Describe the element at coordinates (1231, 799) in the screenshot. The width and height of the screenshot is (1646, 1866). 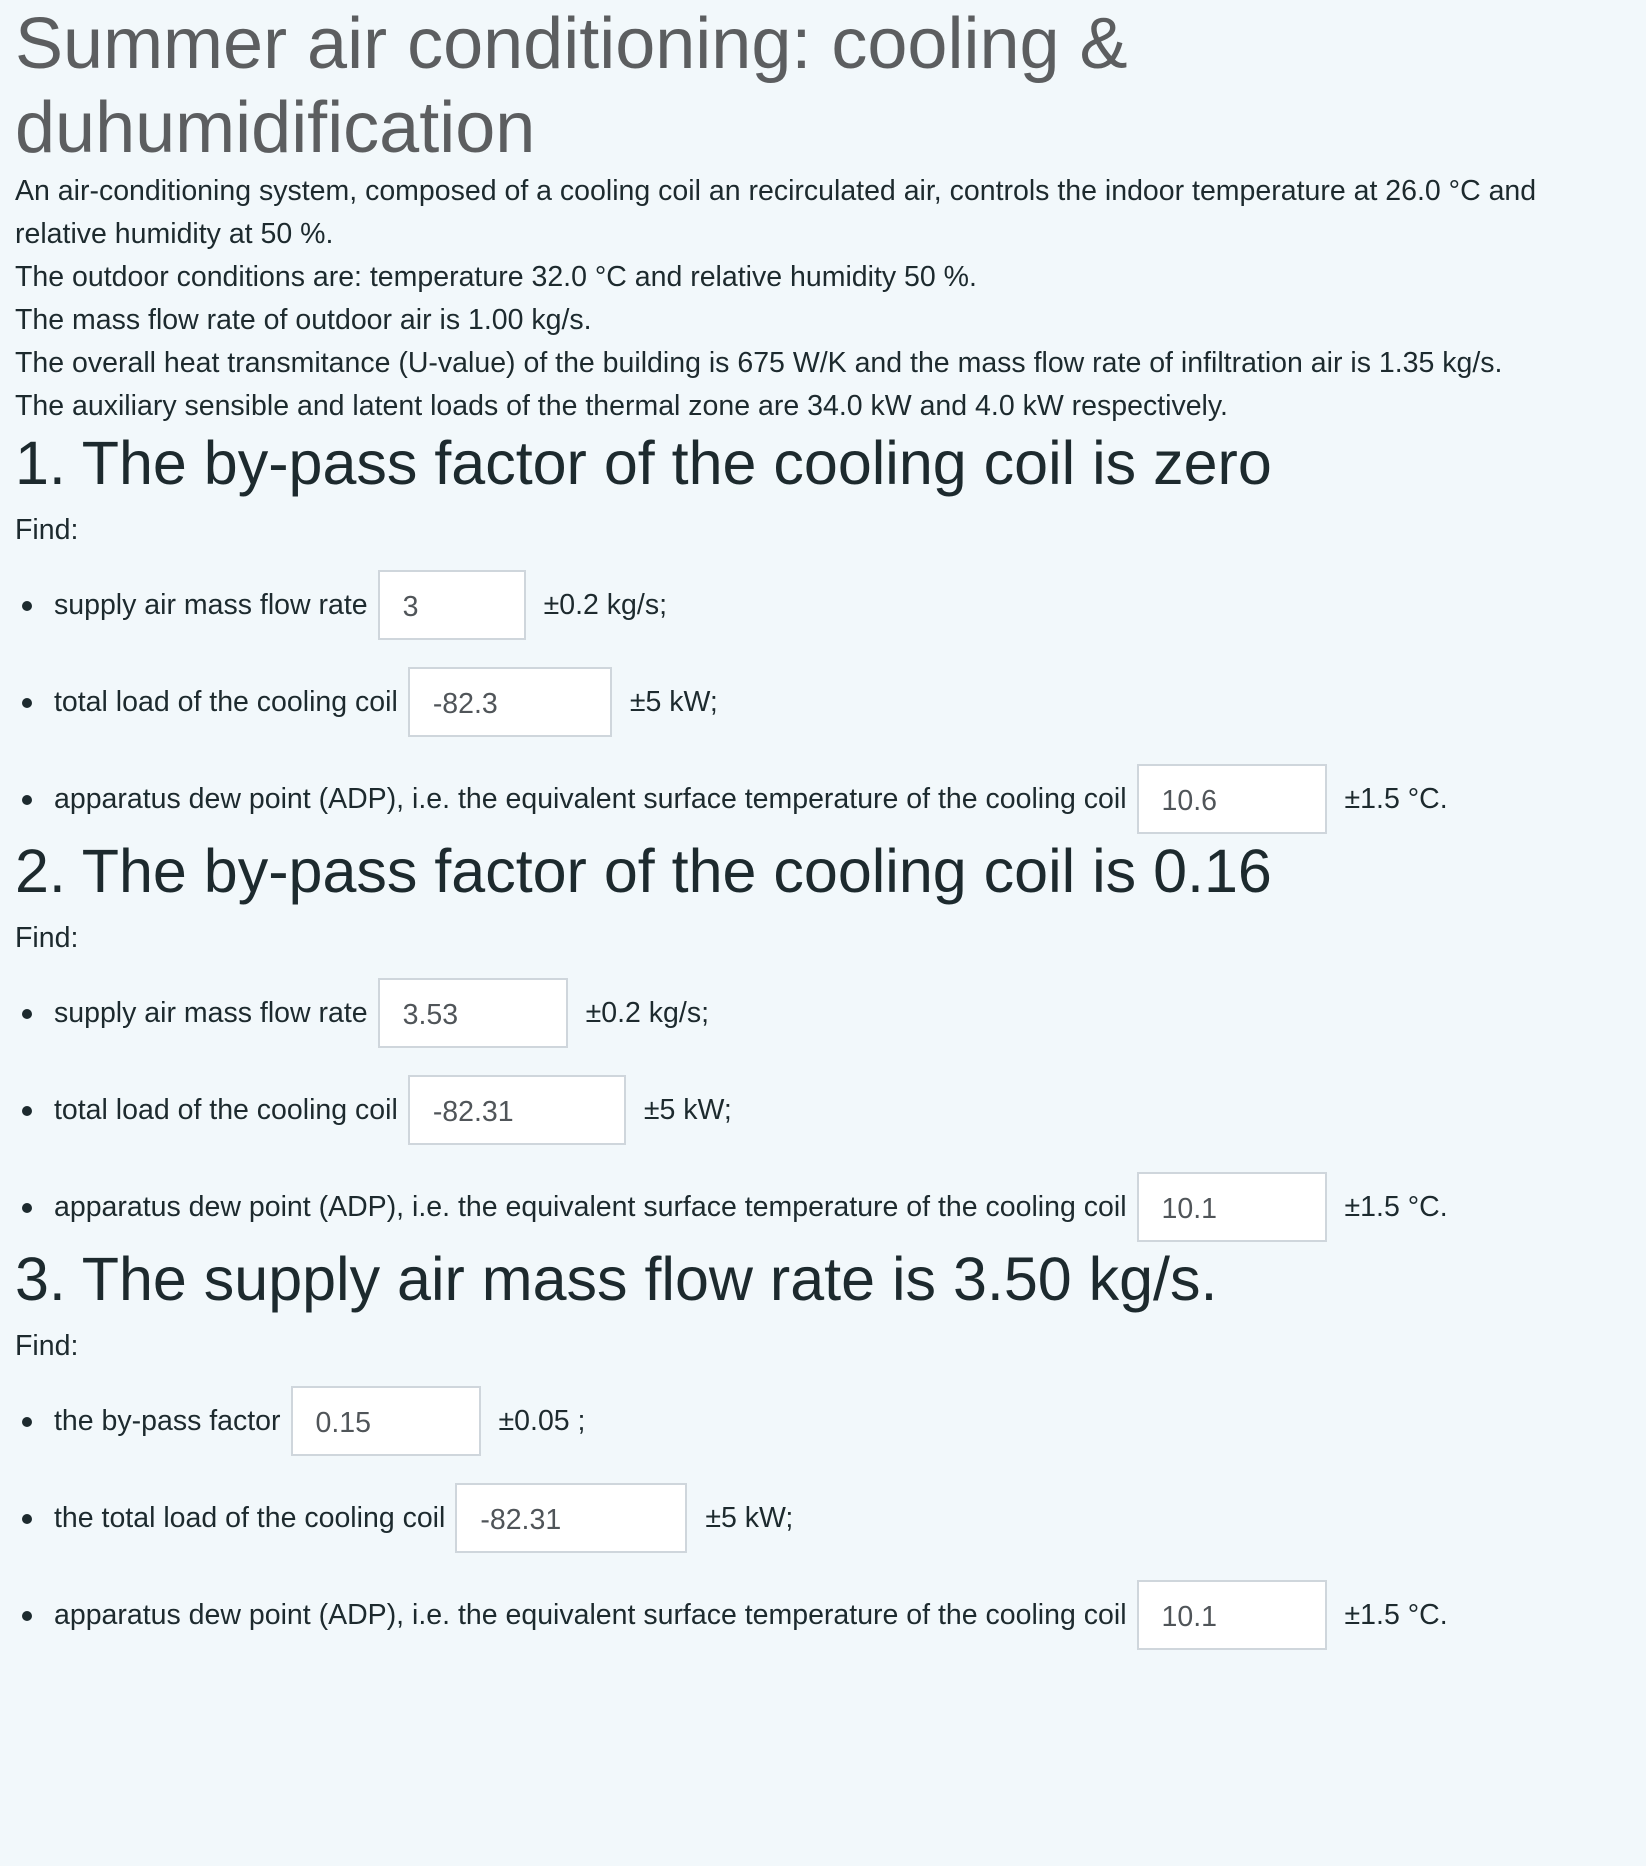
I see `adp-input: 10.6` at that location.